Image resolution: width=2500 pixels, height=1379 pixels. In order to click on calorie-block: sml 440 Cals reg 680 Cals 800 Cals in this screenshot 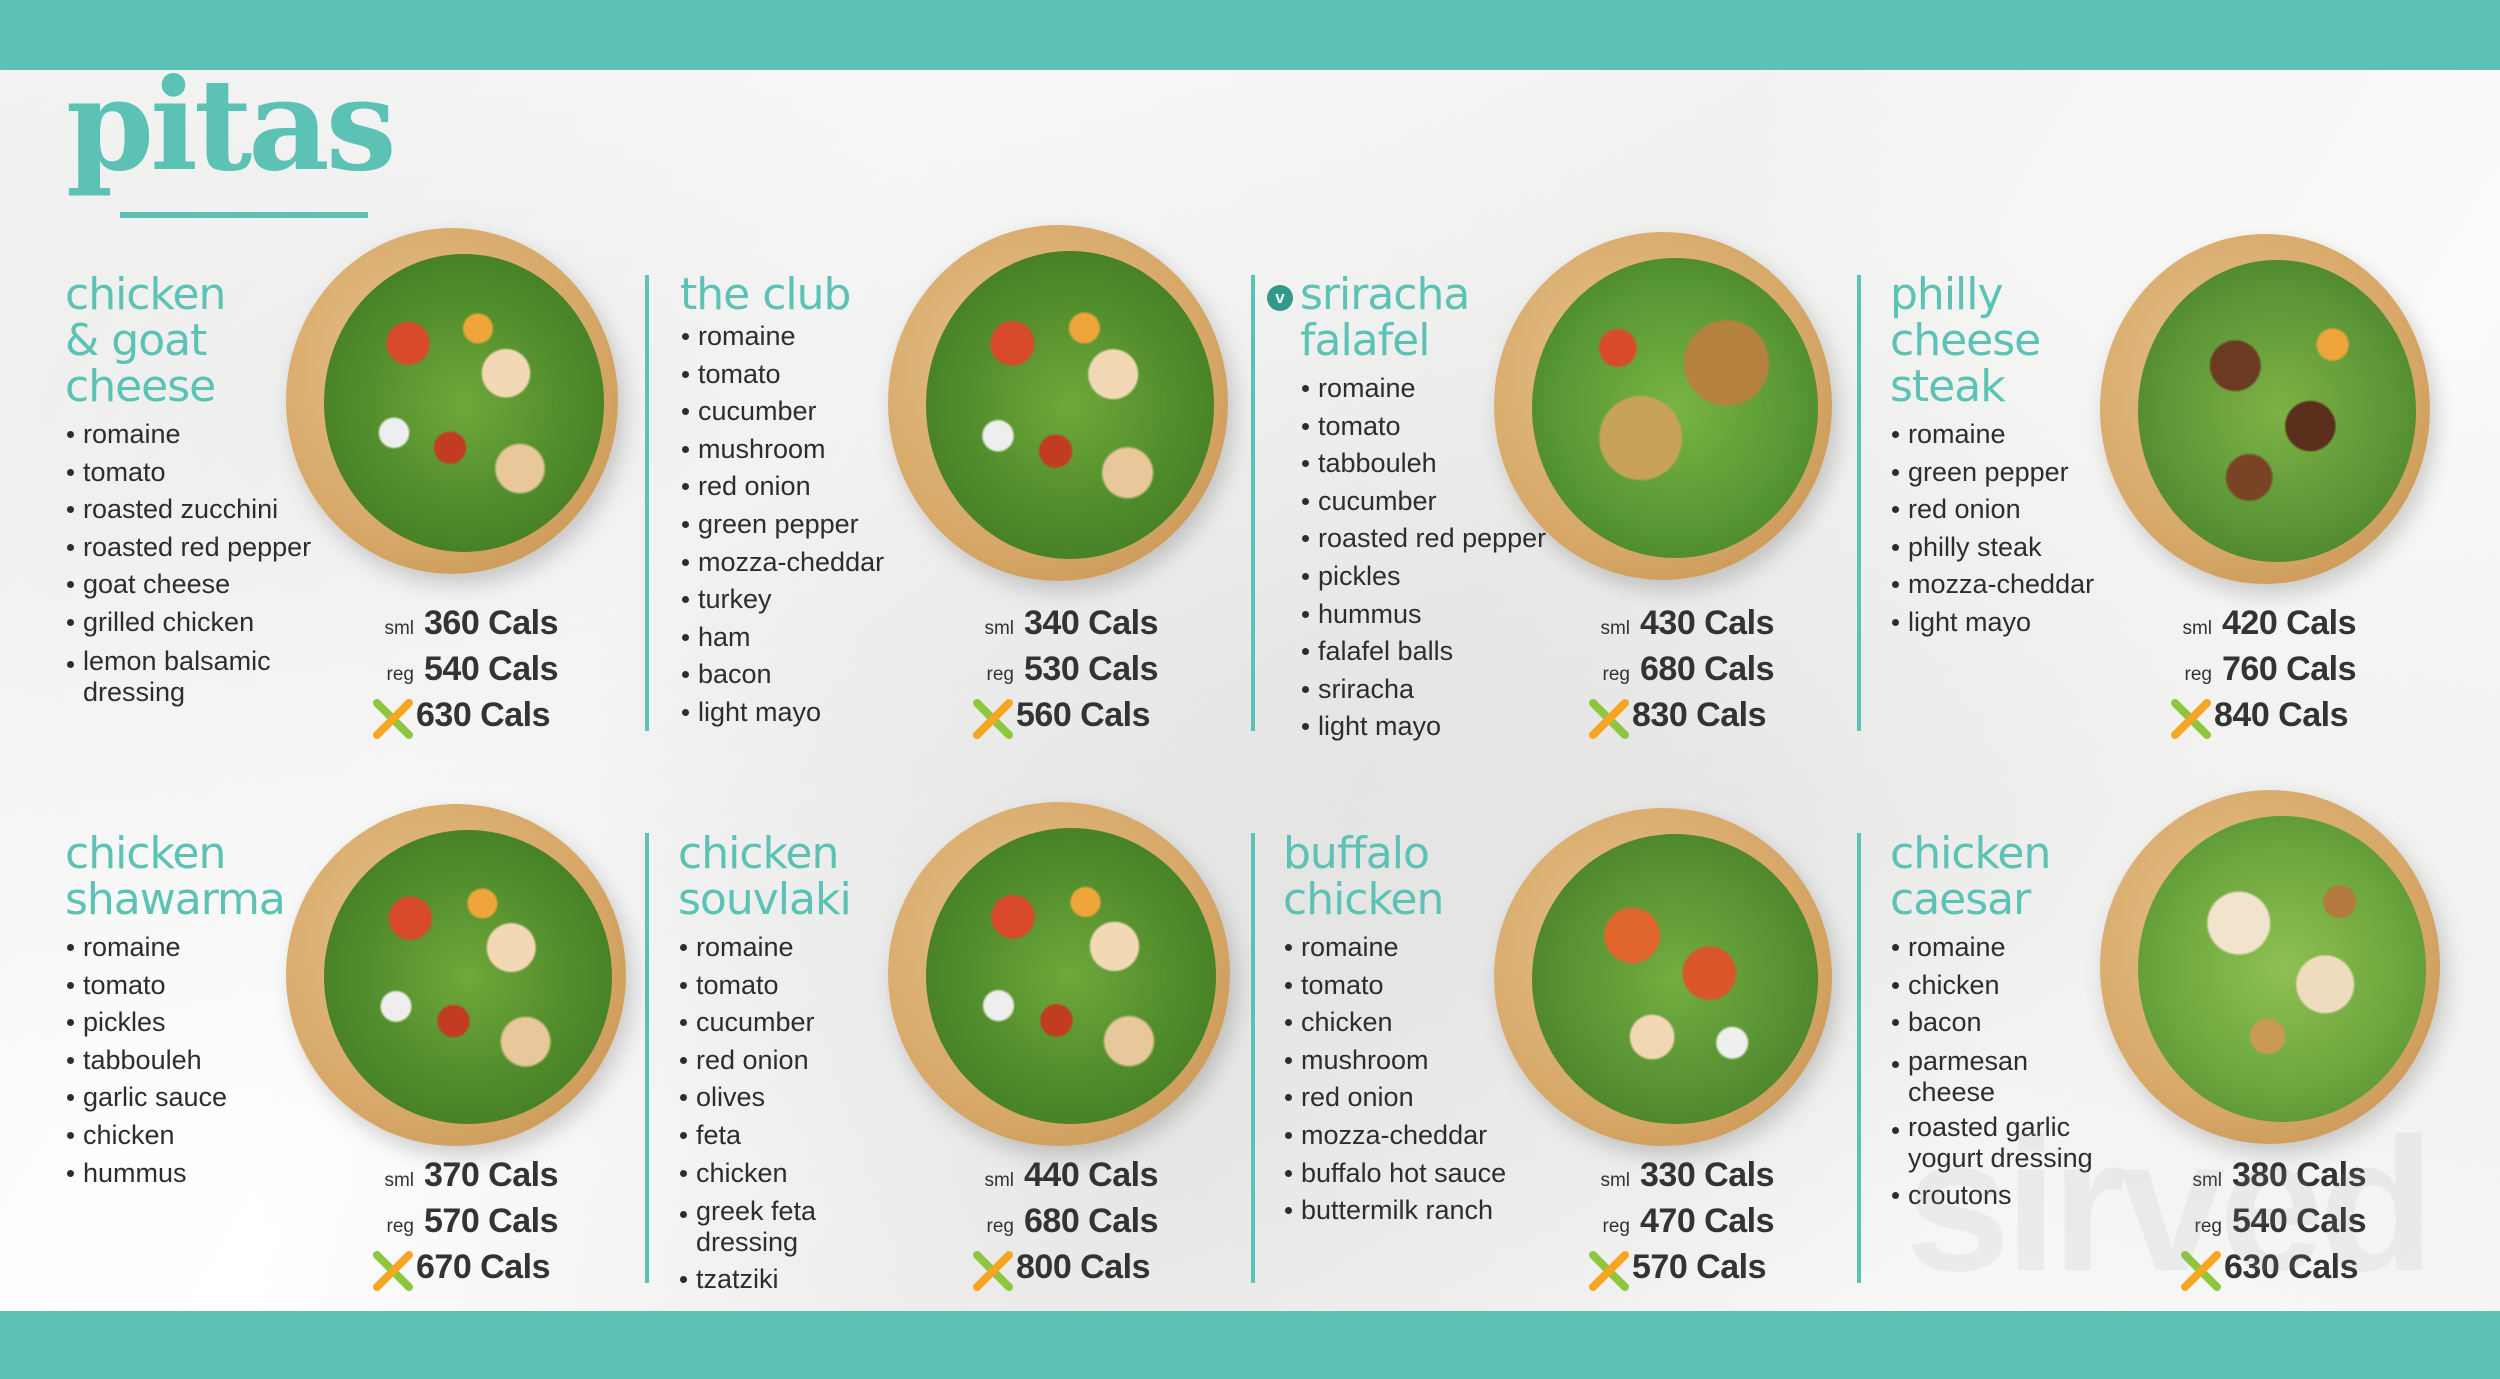, I will do `click(1065, 1225)`.